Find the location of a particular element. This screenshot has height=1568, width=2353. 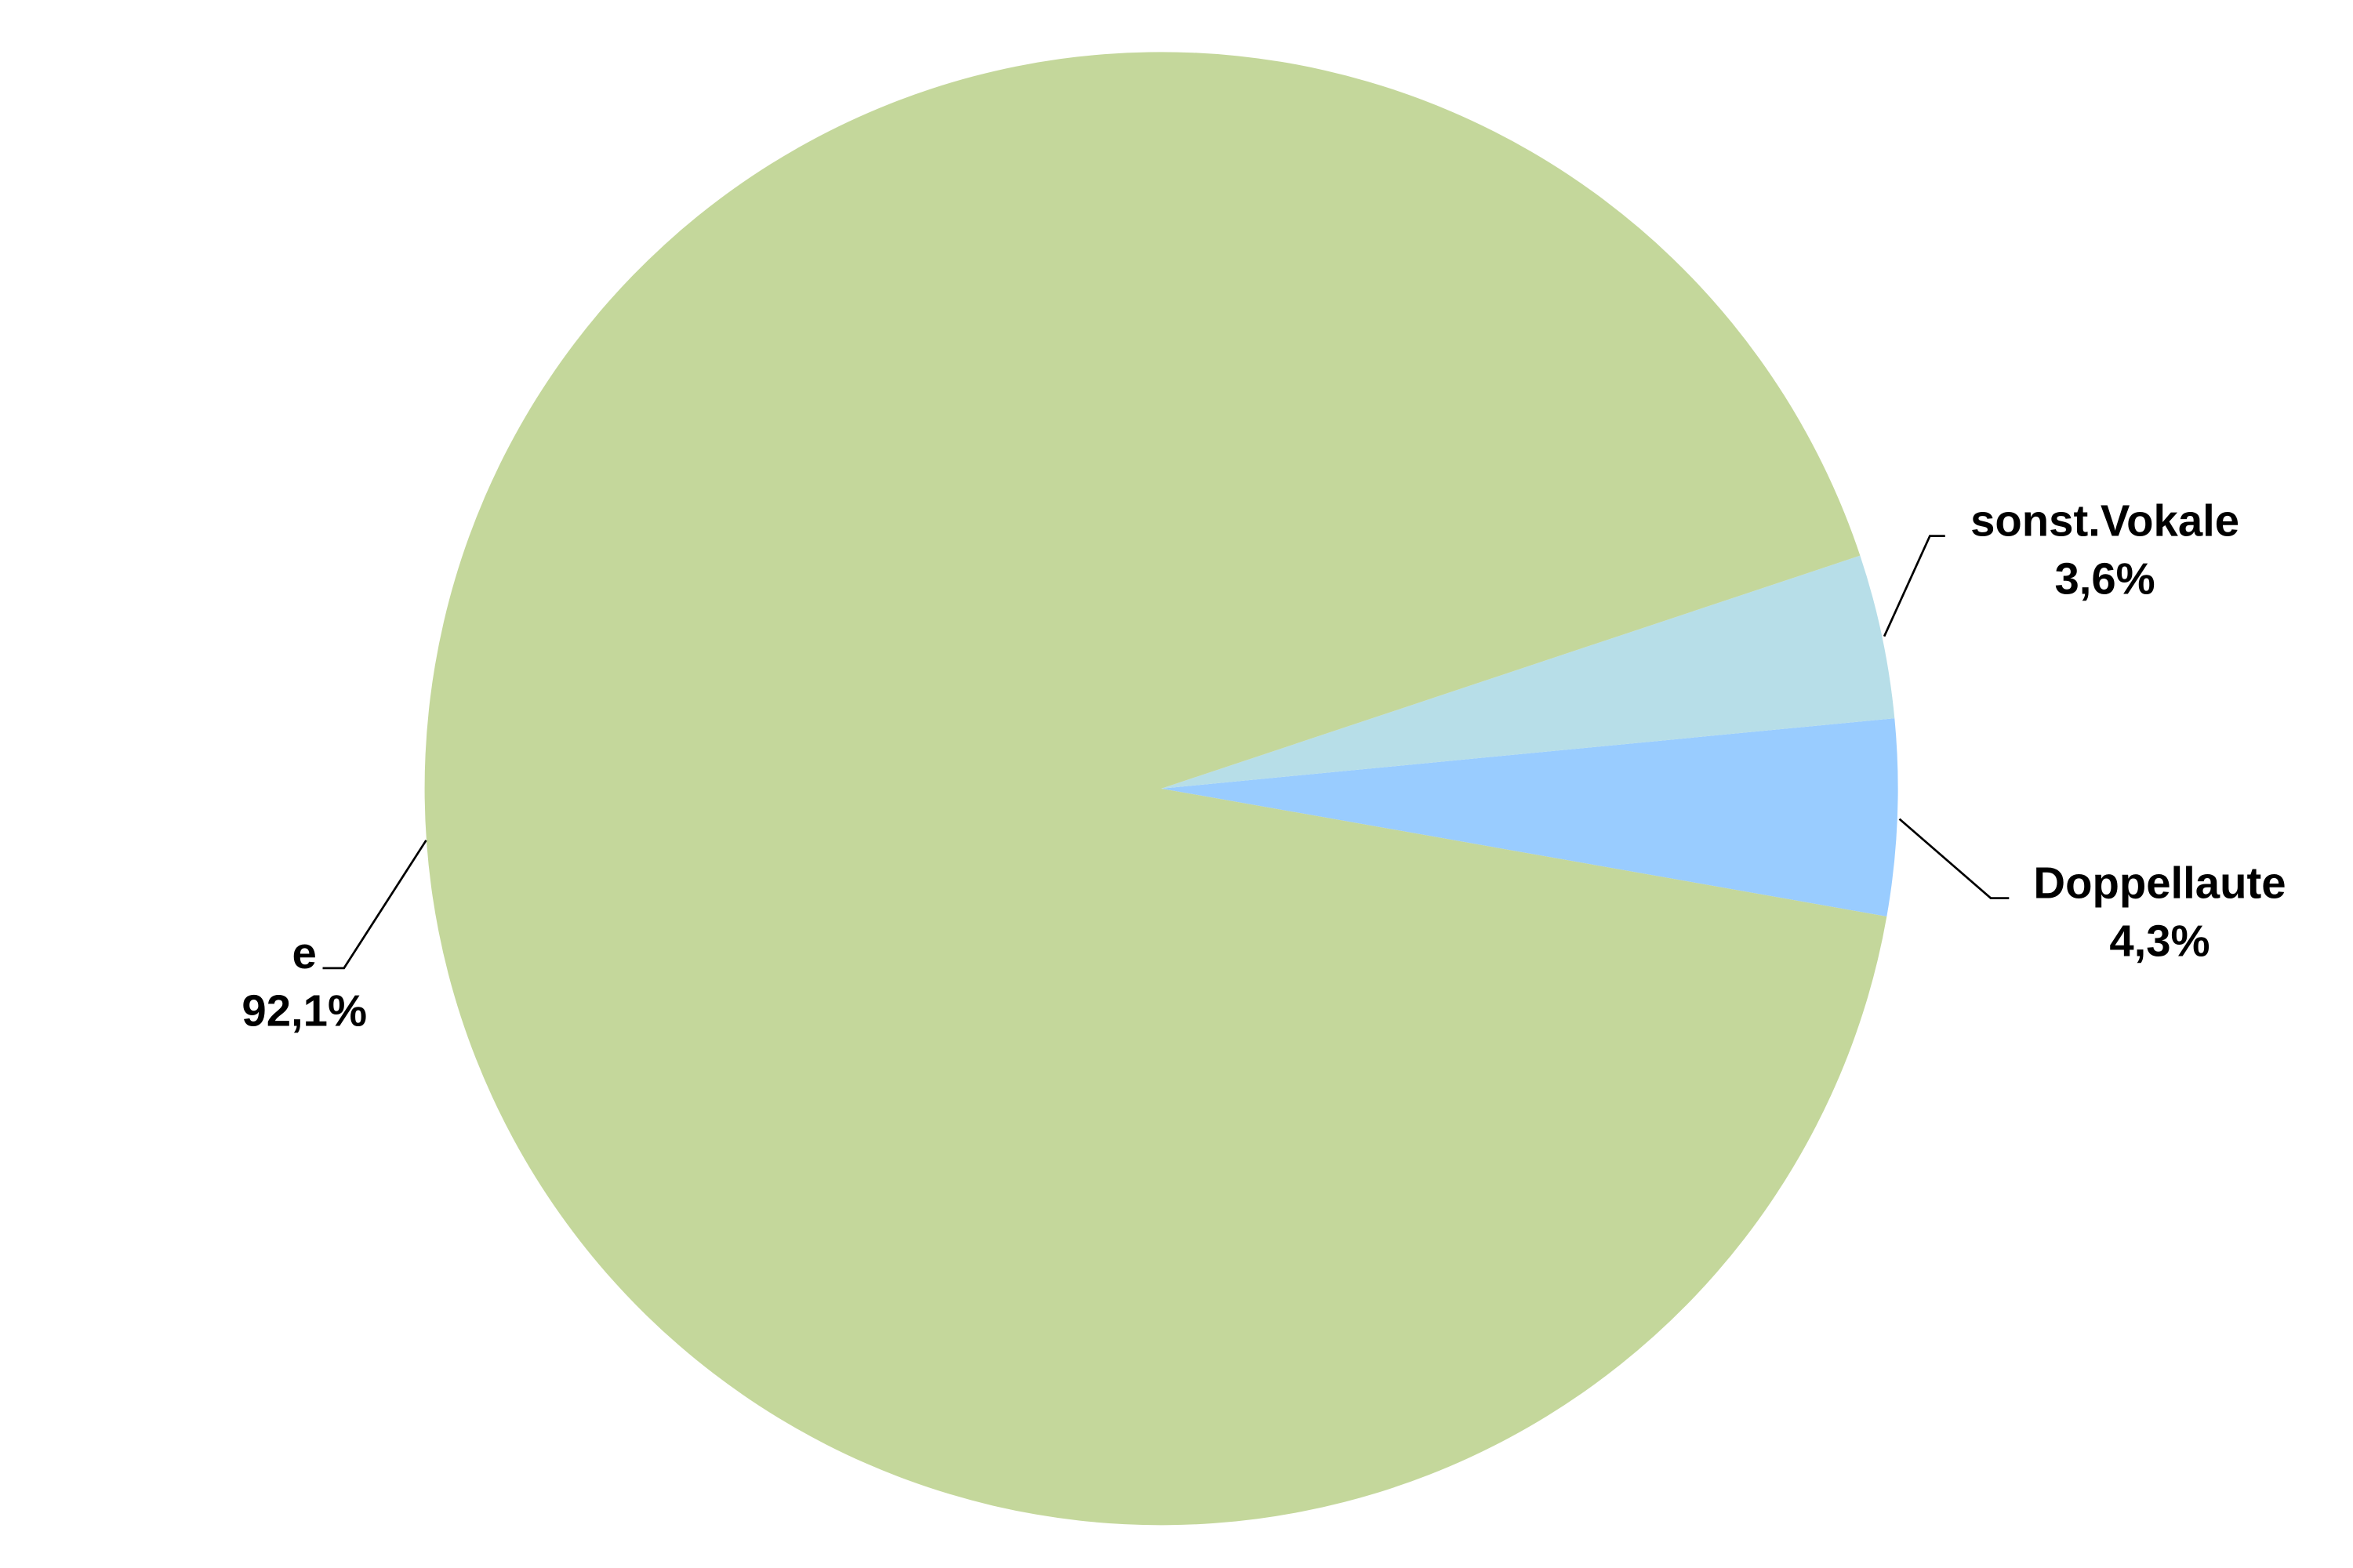

data-label-sonst-vokale: sonst.Vokale is located at coordinates (2105, 521).